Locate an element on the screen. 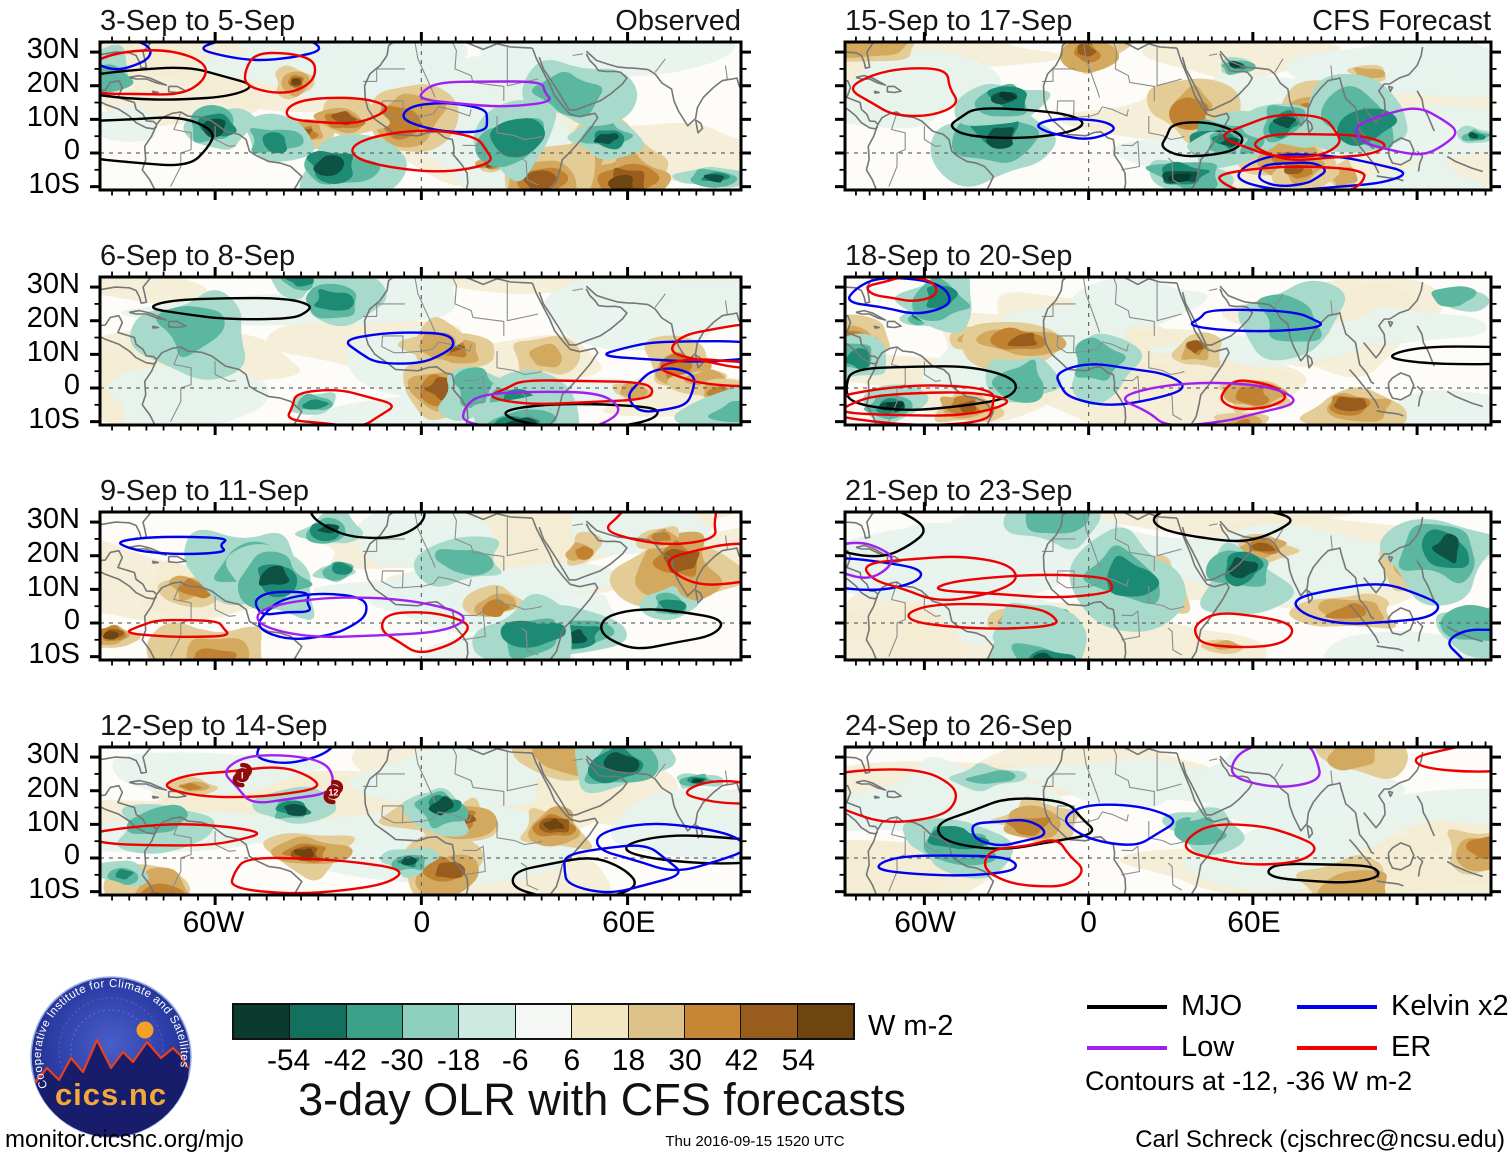 This screenshot has width=1510, height=1159. map-panel-fcst-1: 15-Sep to 17-Sep CFS Forecast is located at coordinates (1168, 102).